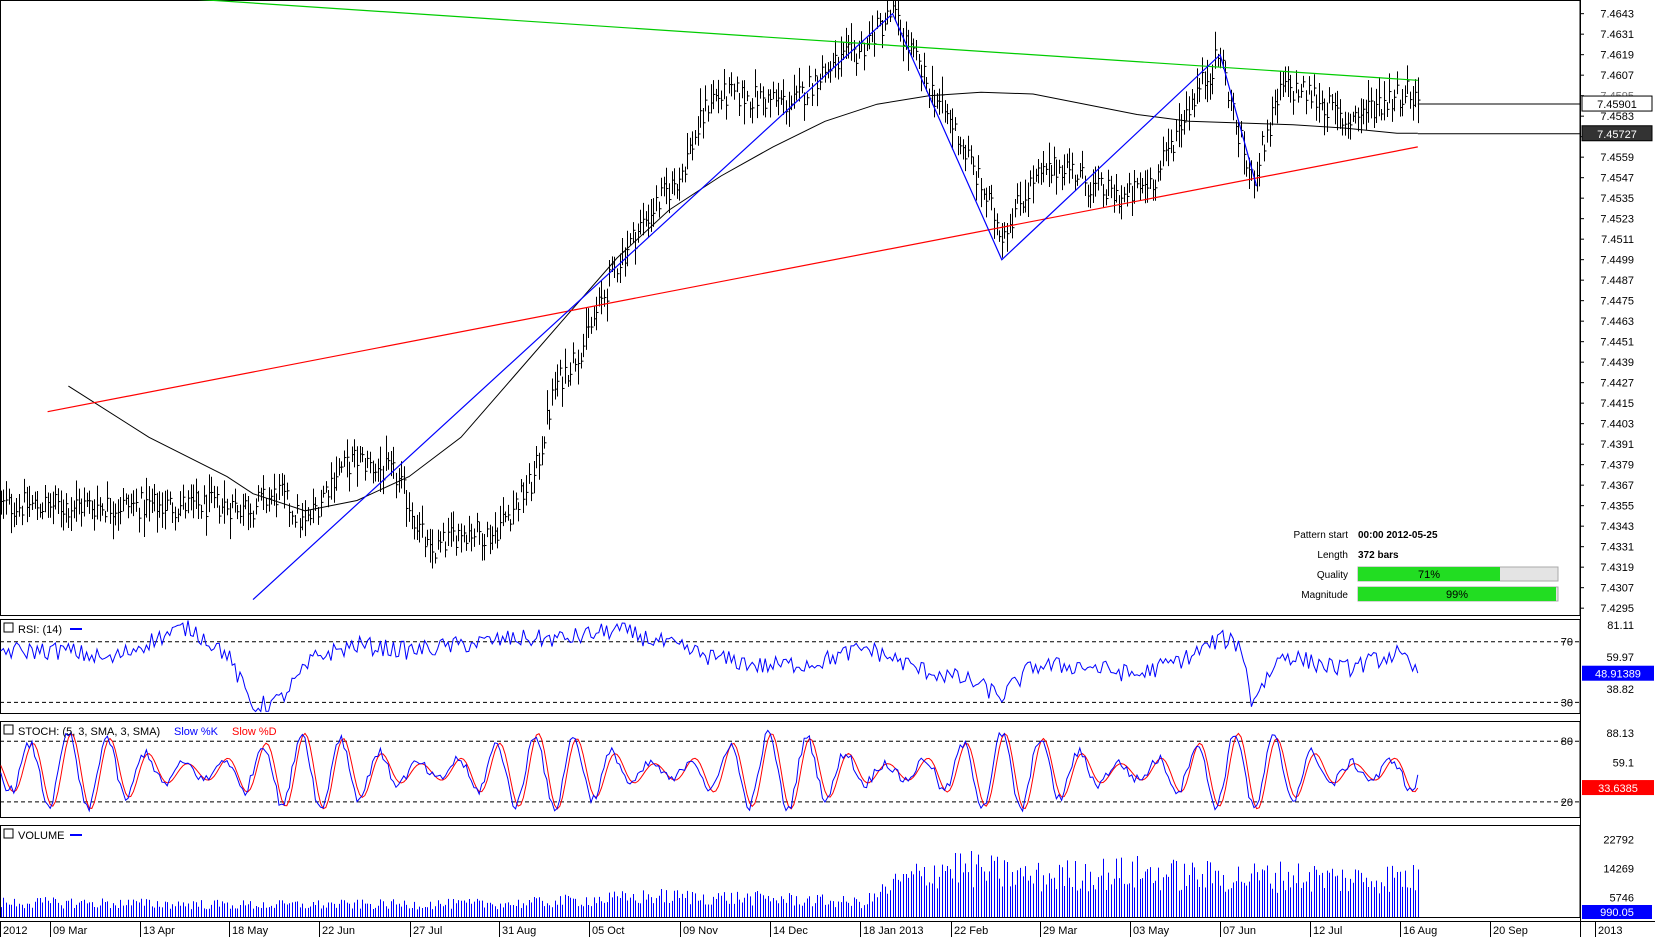 Image resolution: width=1655 pixels, height=942 pixels. I want to click on time-tick-label: 09 Mar, so click(70, 931).